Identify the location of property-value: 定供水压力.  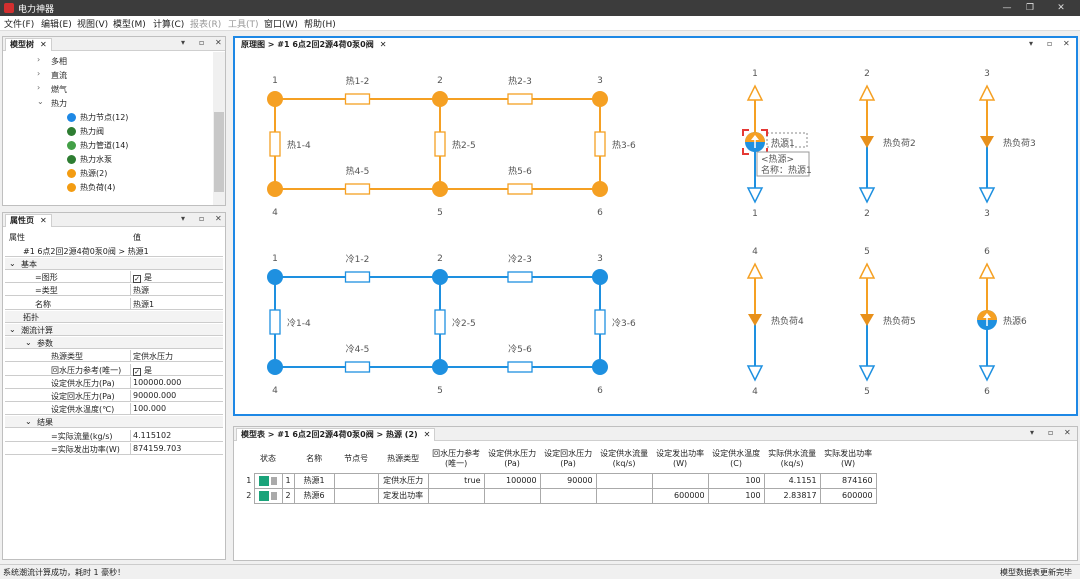
(153, 357).